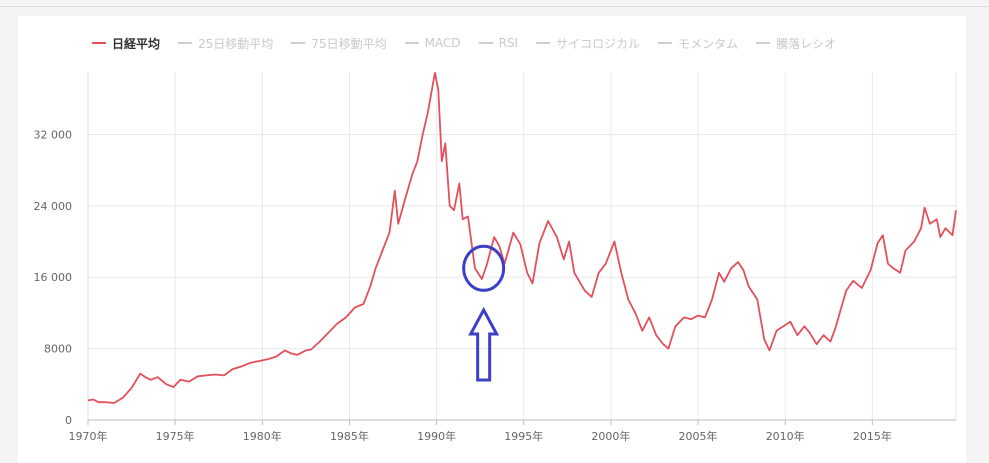 This screenshot has width=989, height=463. What do you see at coordinates (494, 6) in the screenshot?
I see `top-divider` at bounding box center [494, 6].